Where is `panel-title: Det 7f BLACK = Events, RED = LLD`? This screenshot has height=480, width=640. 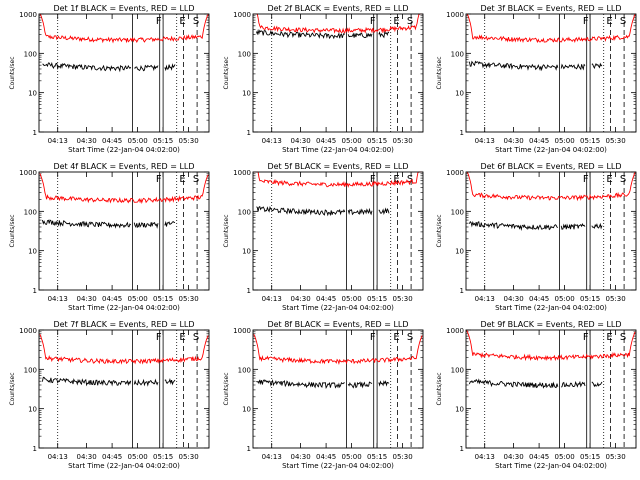
panel-title: Det 7f BLACK = Events, RED = LLD is located at coordinates (123, 324).